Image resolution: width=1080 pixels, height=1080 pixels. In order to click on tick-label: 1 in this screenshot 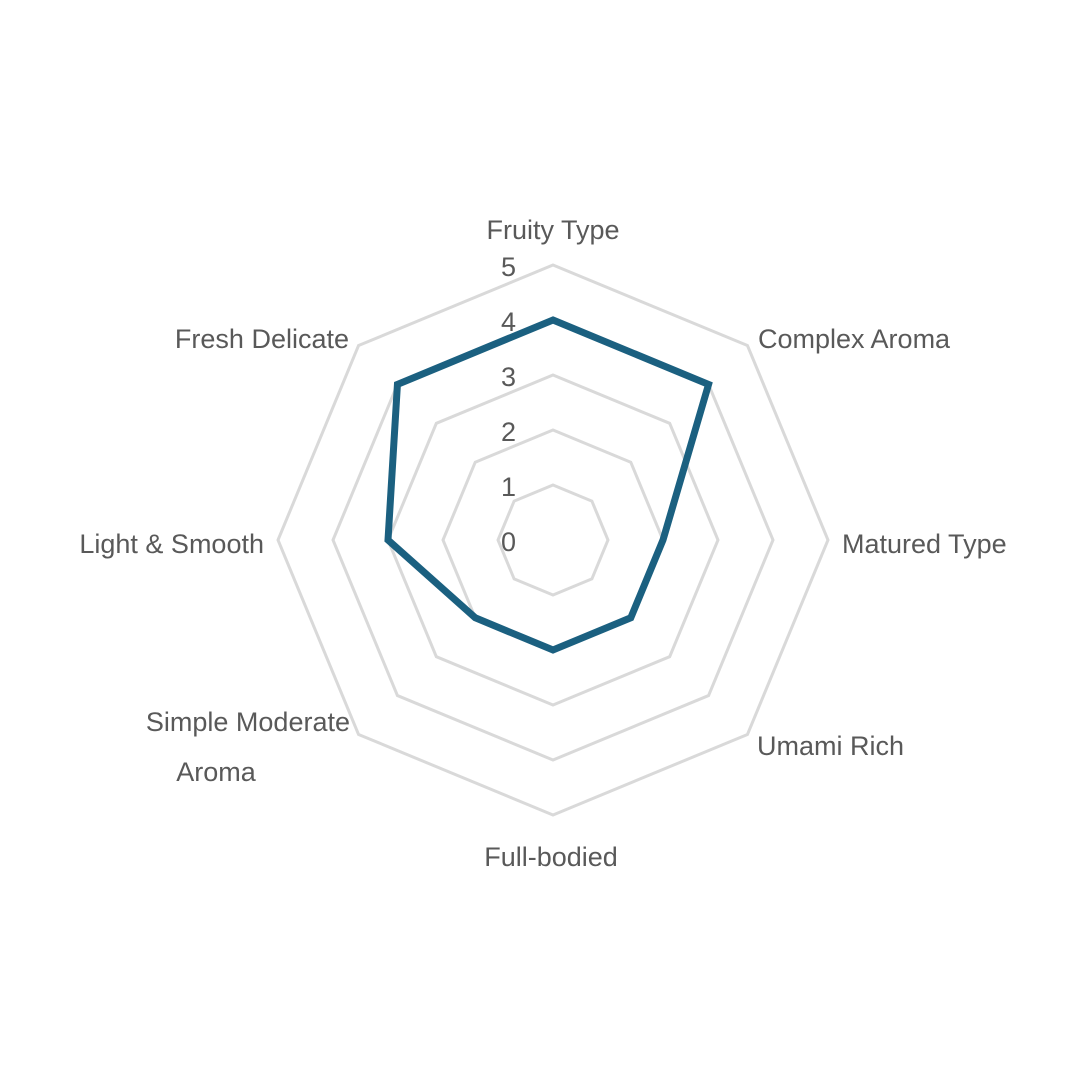, I will do `click(508, 487)`.